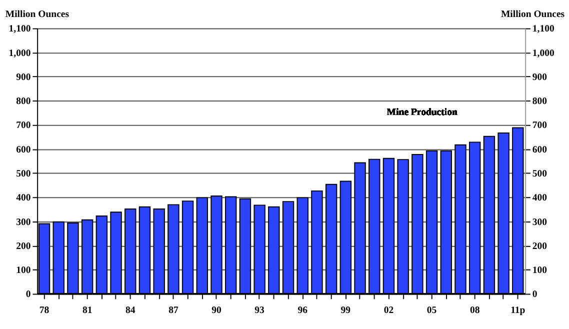  Describe the element at coordinates (23, 102) in the screenshot. I see `y-tick-label: 800` at that location.